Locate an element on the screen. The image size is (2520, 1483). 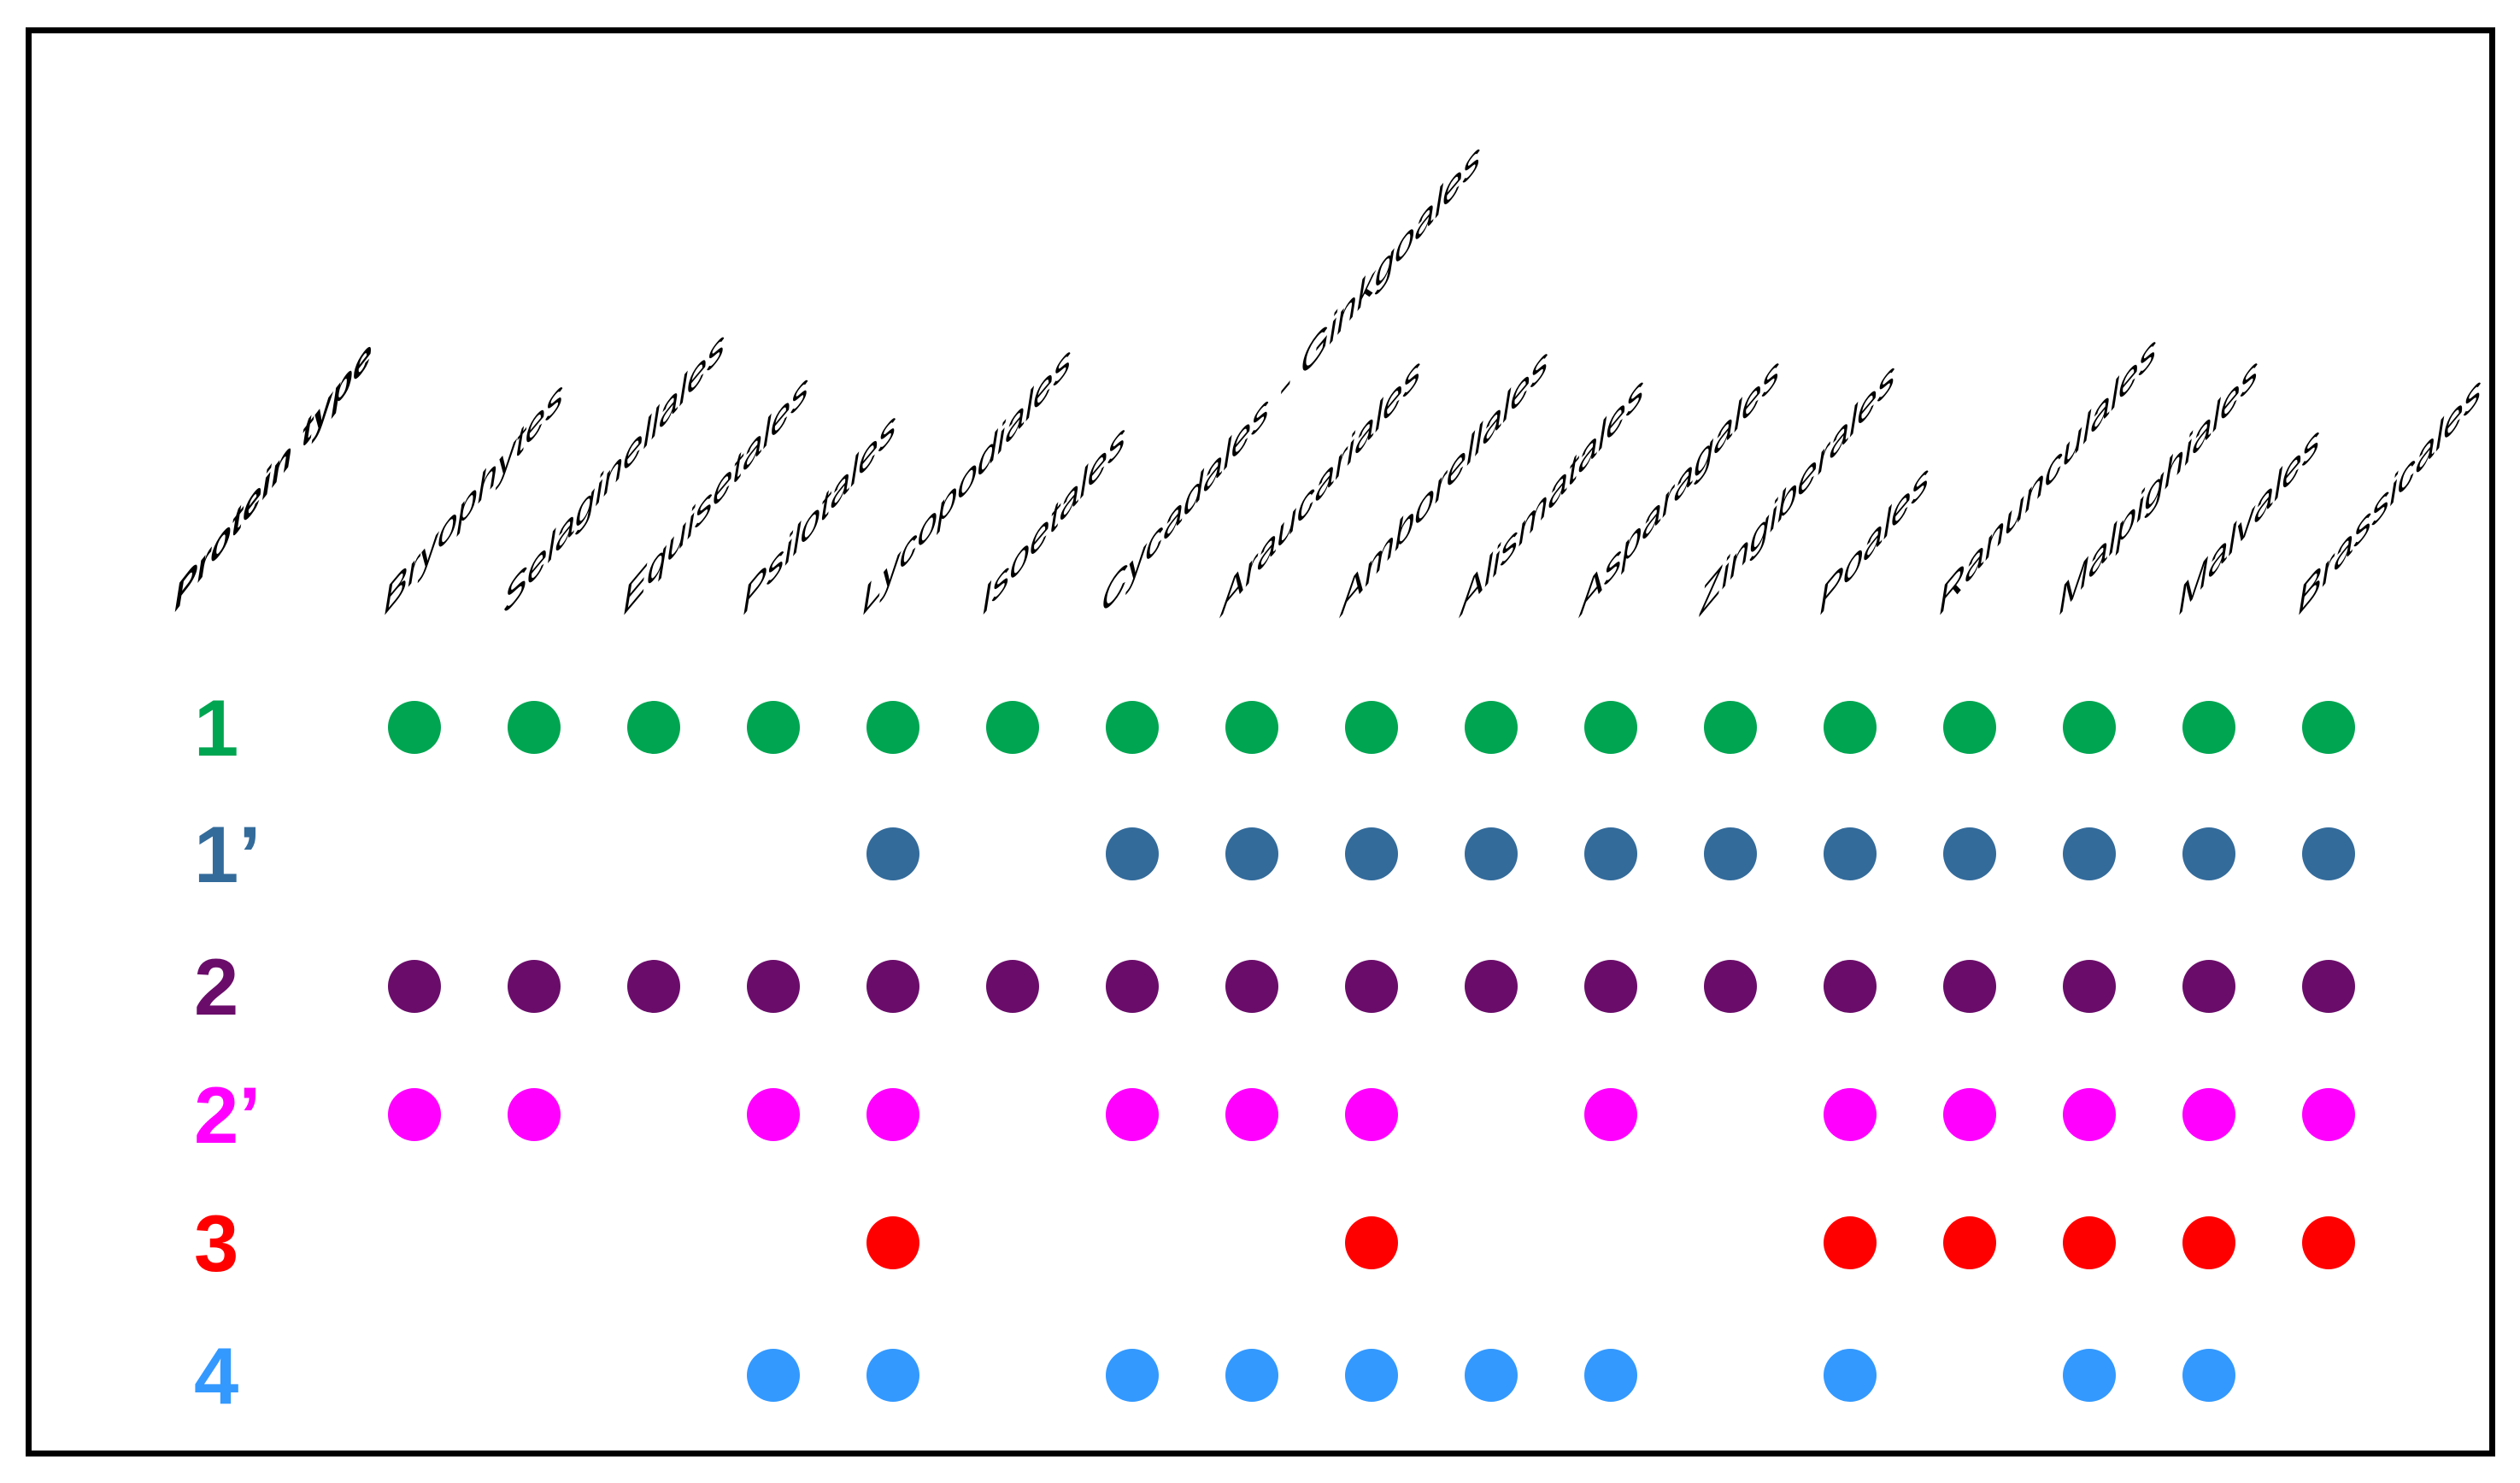
row-label: 1’ is located at coordinates (227, 854).